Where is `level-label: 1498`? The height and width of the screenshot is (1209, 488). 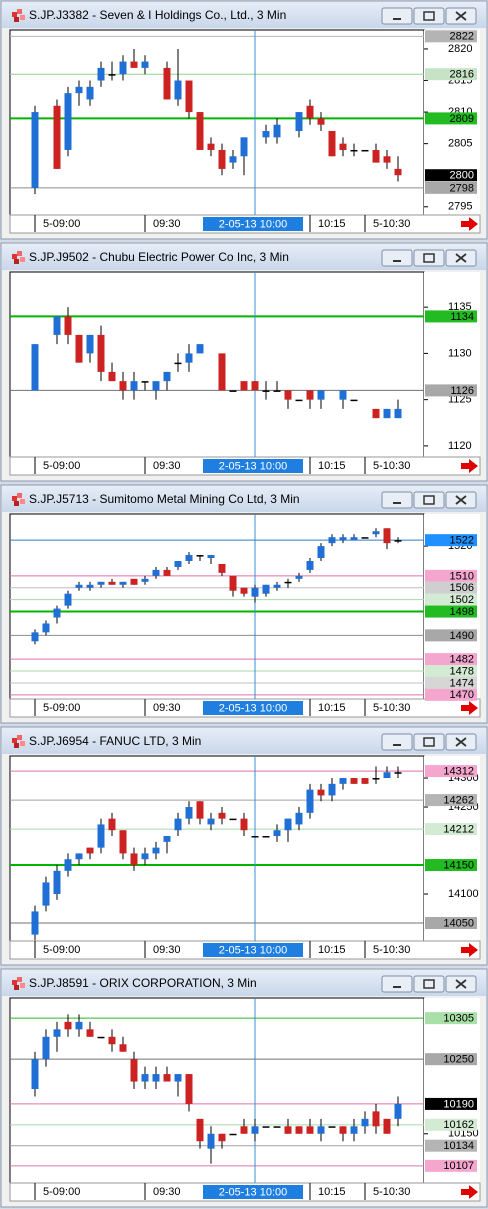 level-label: 1498 is located at coordinates (462, 612).